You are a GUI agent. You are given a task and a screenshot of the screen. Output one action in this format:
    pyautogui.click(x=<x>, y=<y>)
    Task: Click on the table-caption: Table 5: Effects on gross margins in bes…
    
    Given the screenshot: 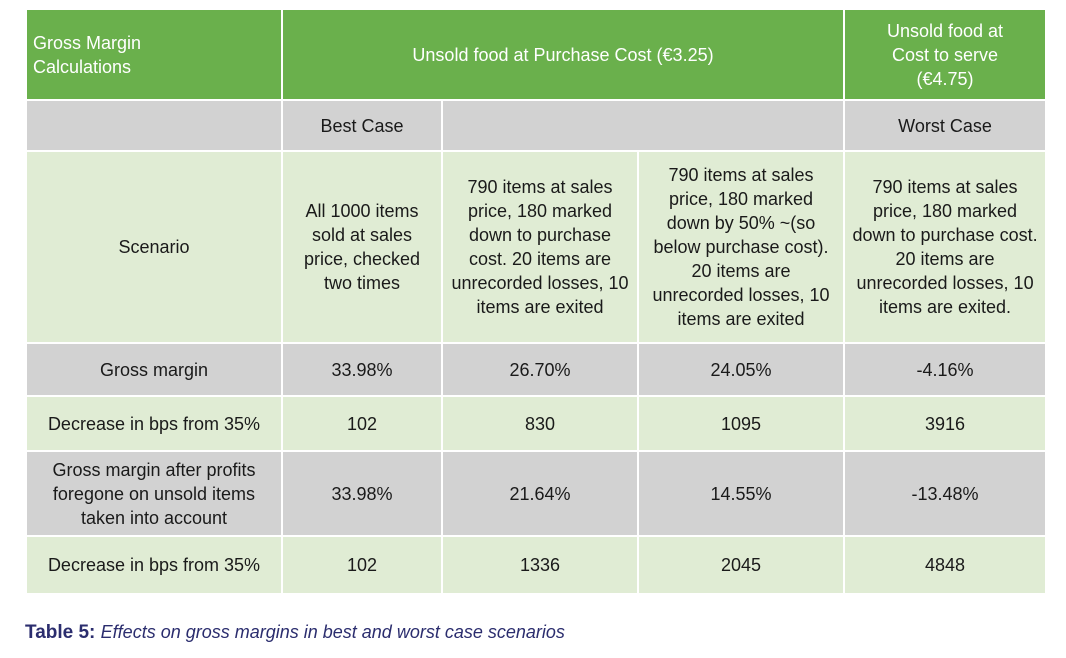 What is the action you would take?
    pyautogui.click(x=295, y=633)
    